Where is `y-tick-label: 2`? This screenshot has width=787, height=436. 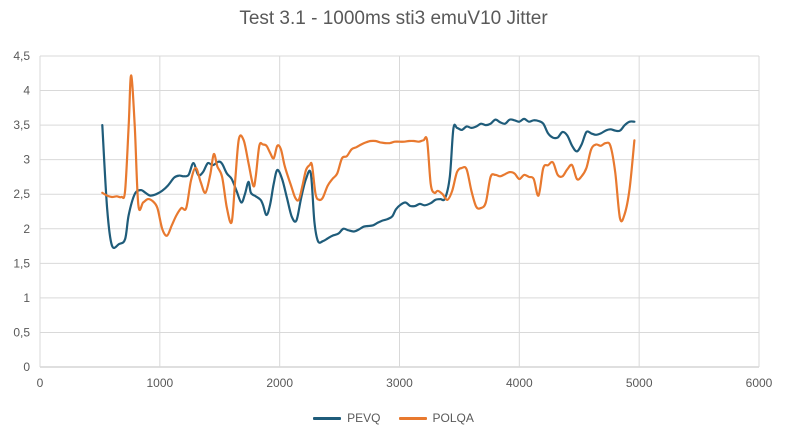 y-tick-label: 2 is located at coordinates (26, 229).